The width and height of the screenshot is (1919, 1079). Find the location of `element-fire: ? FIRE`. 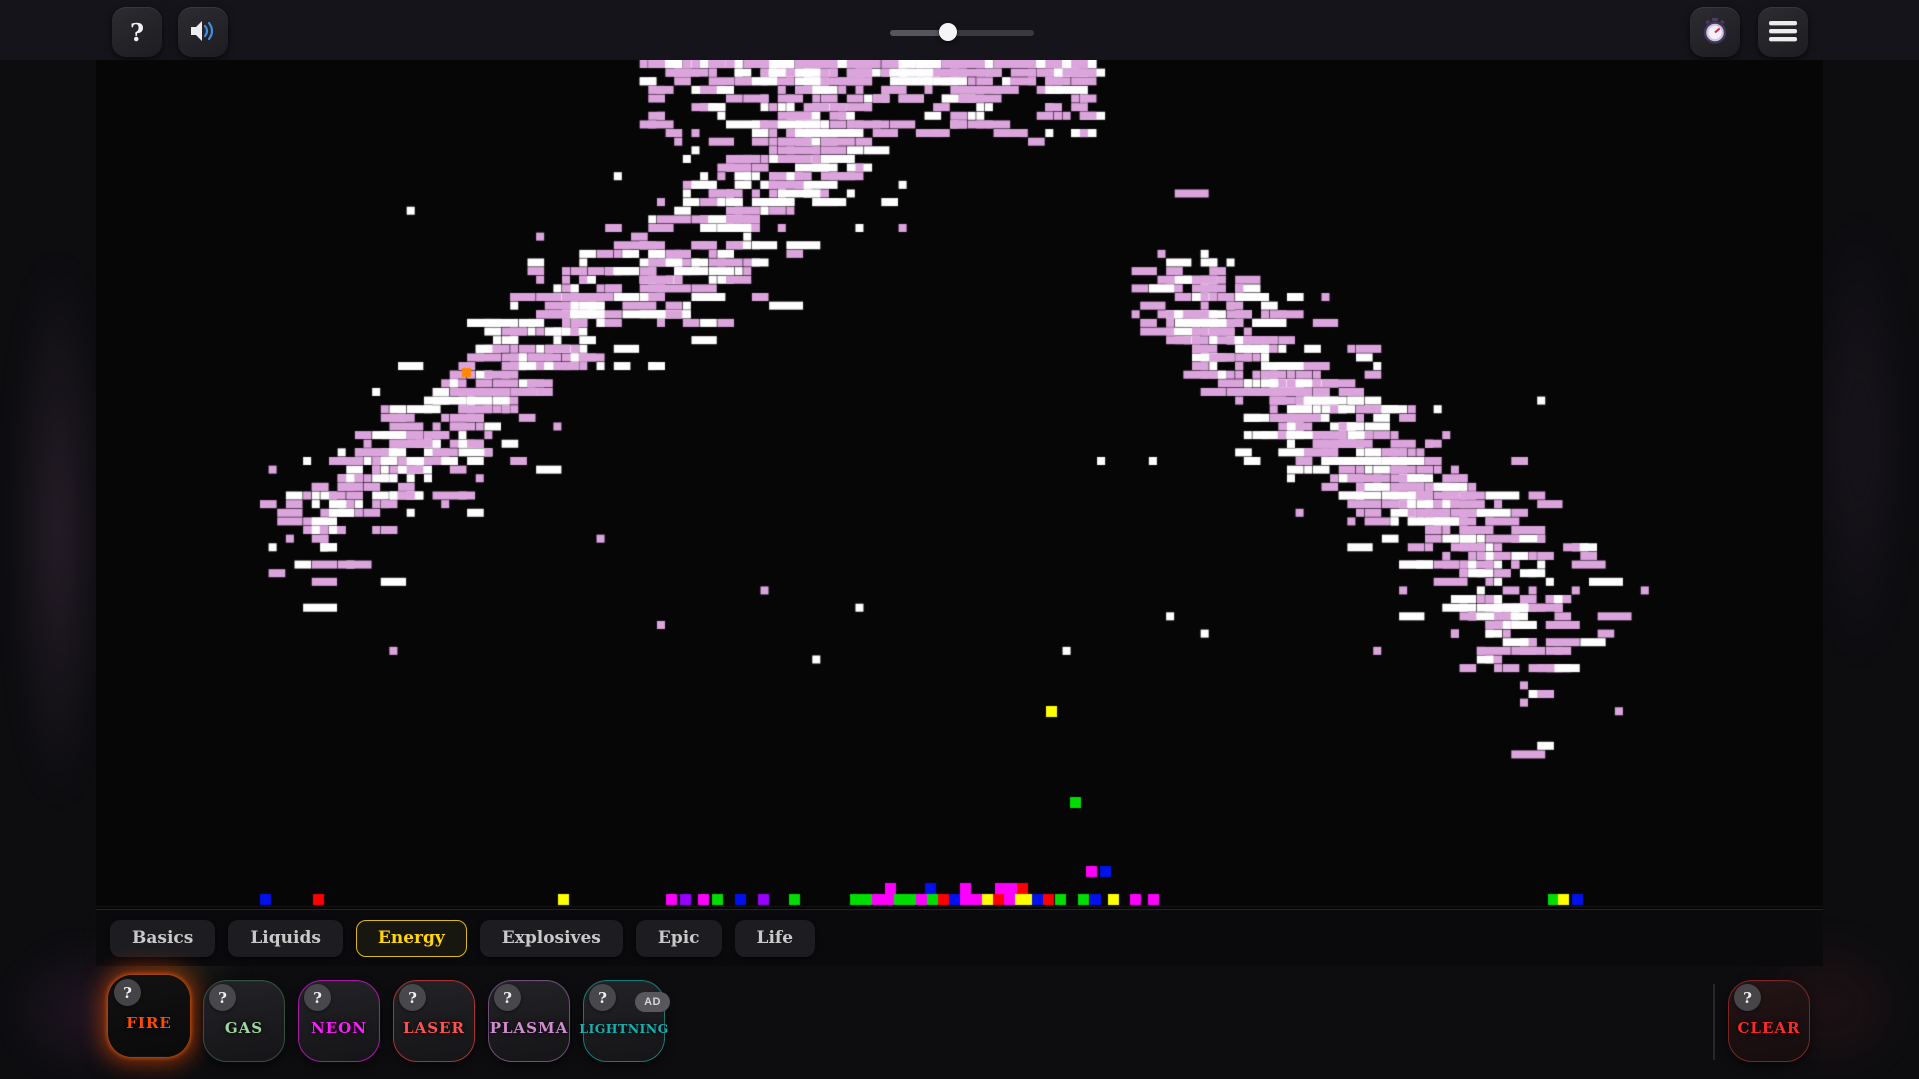

element-fire: ? FIRE is located at coordinates (149, 1016).